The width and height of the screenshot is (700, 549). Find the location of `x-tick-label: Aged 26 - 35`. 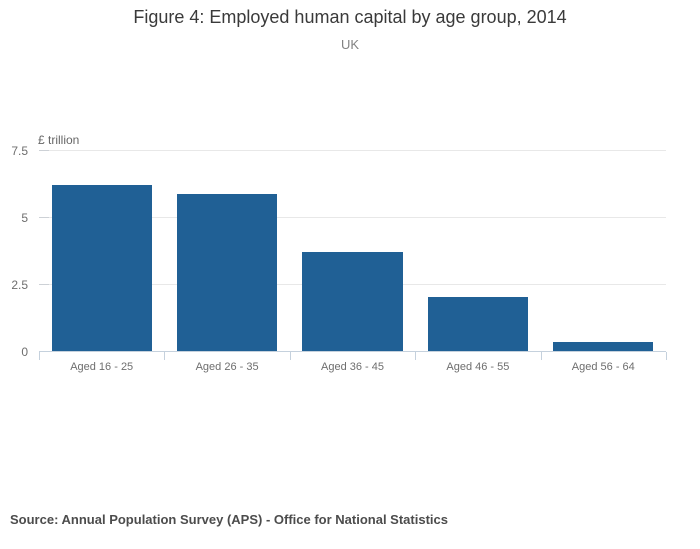

x-tick-label: Aged 26 - 35 is located at coordinates (227, 367).